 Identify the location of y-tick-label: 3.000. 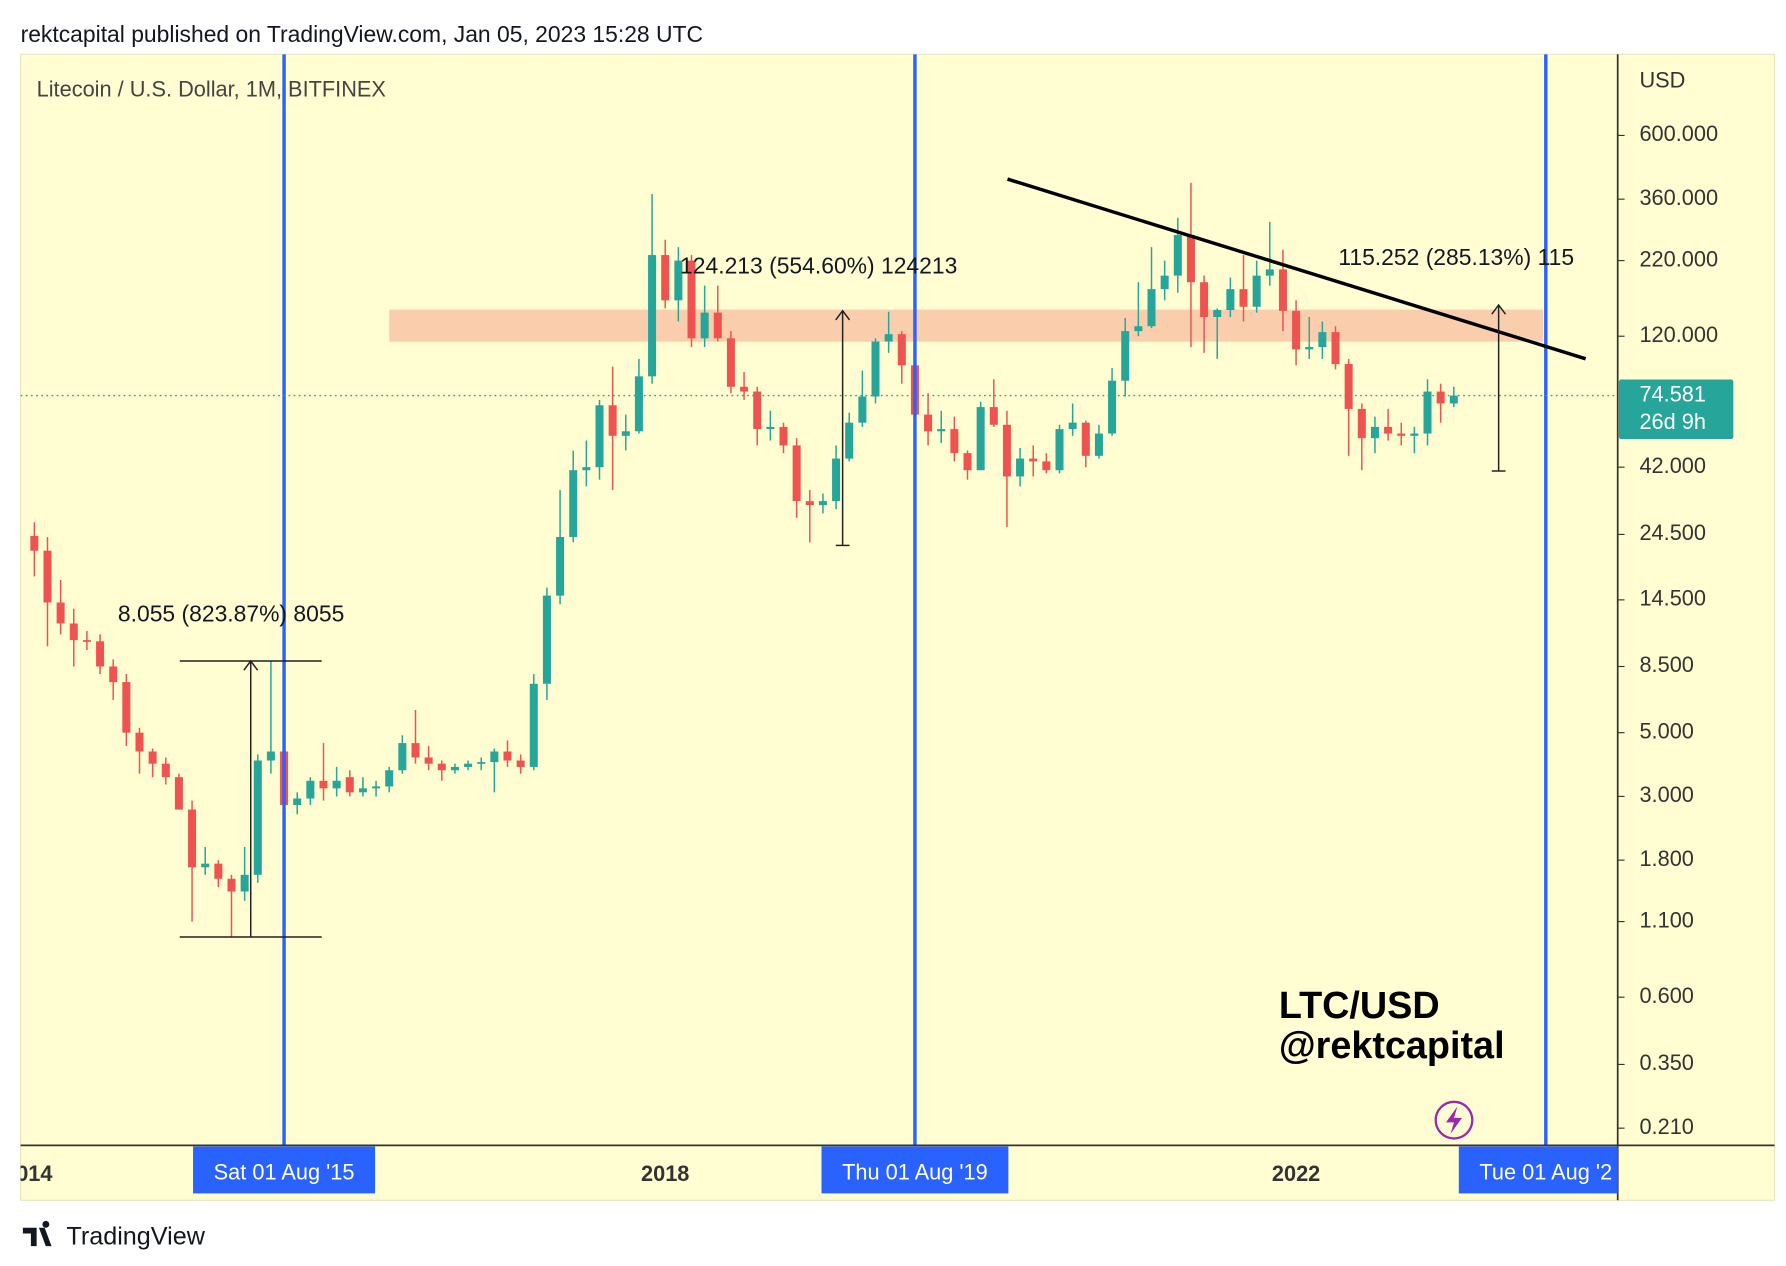
(1666, 794).